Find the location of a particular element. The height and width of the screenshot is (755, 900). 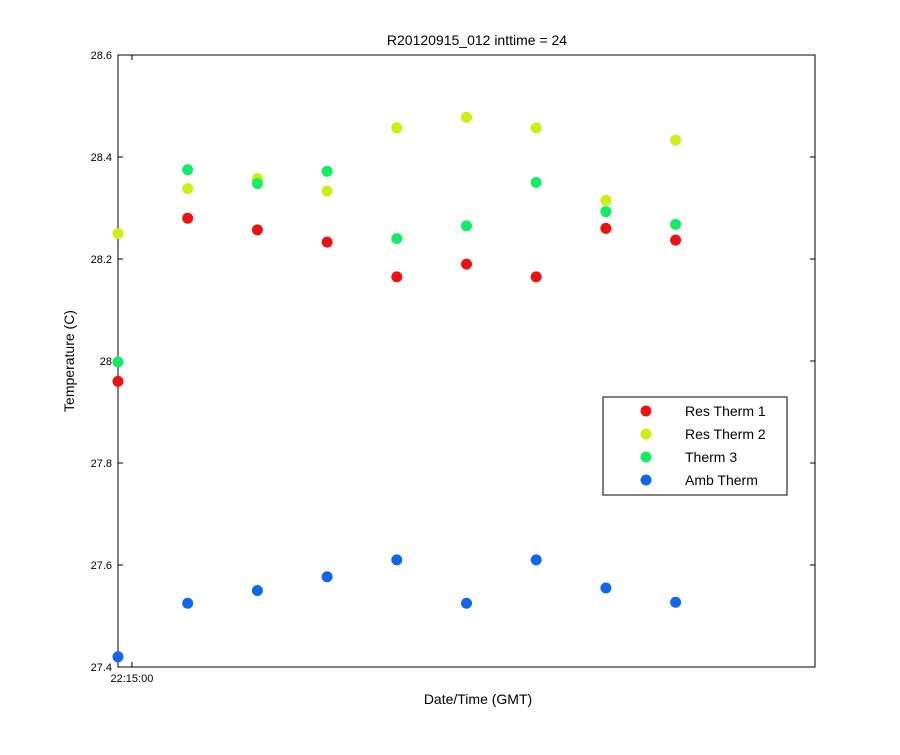

chart-title: R20120915_012 inttime = 24 is located at coordinates (477, 40).